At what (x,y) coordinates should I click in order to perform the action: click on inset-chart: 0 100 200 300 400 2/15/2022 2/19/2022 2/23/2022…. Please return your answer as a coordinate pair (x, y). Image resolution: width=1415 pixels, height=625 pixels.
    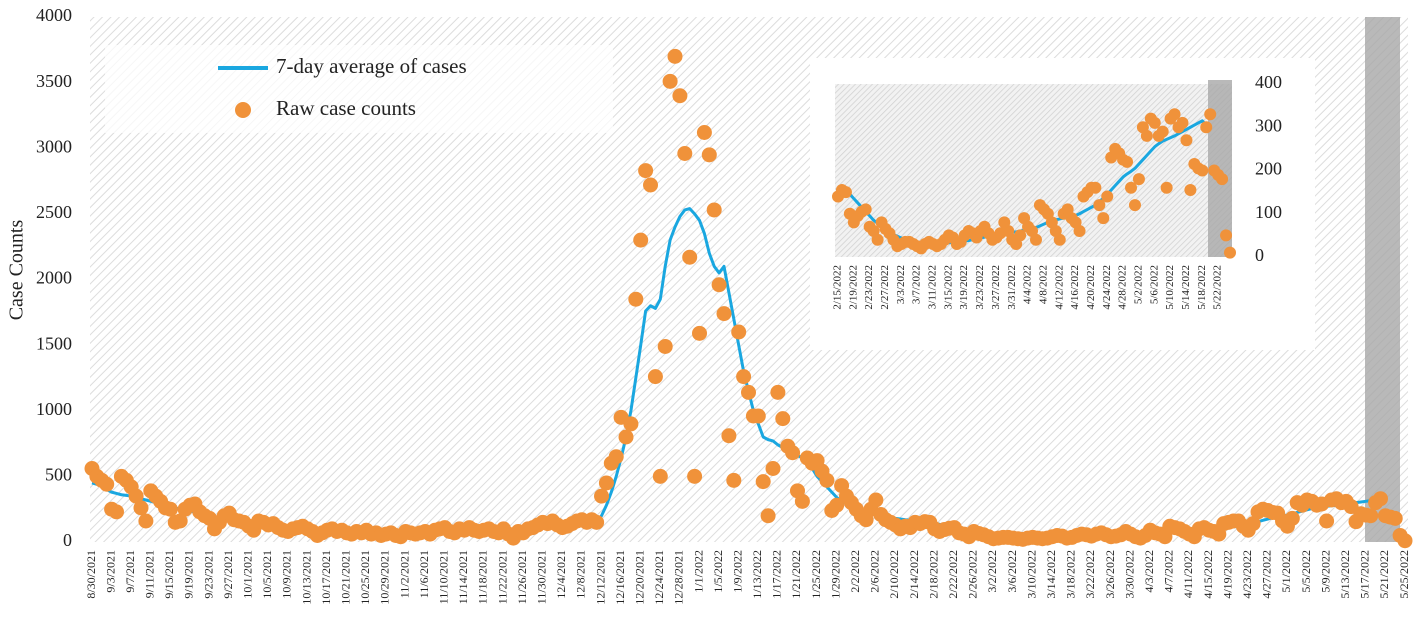
    Looking at the image, I should click on (1057, 191).